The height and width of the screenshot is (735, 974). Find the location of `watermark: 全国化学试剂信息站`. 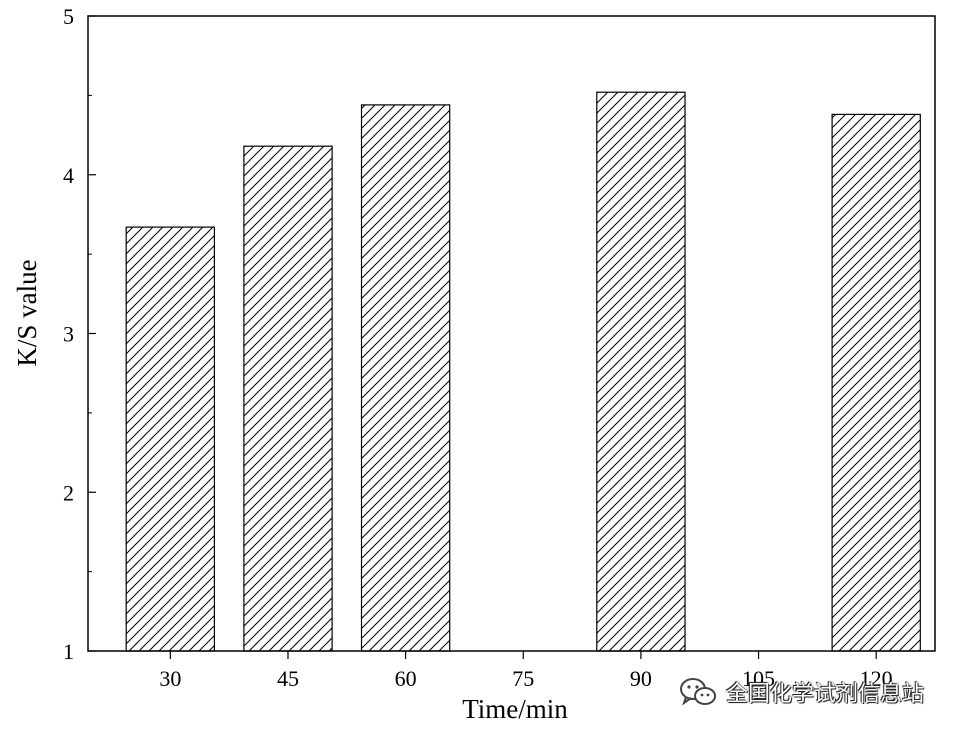

watermark: 全国化学试剂信息站 is located at coordinates (801, 692).